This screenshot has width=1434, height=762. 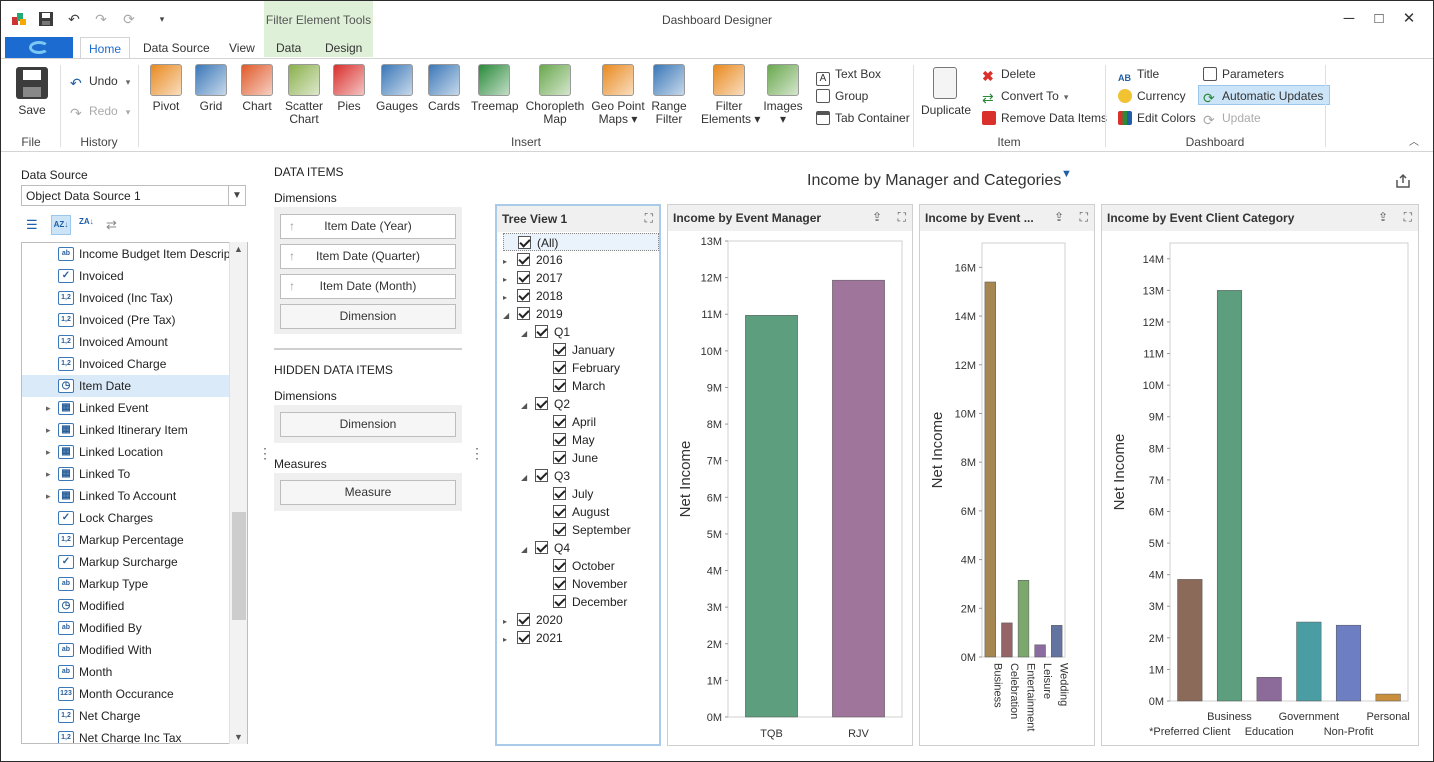 I want to click on scroll-up-icon: ▲, so click(x=238, y=249).